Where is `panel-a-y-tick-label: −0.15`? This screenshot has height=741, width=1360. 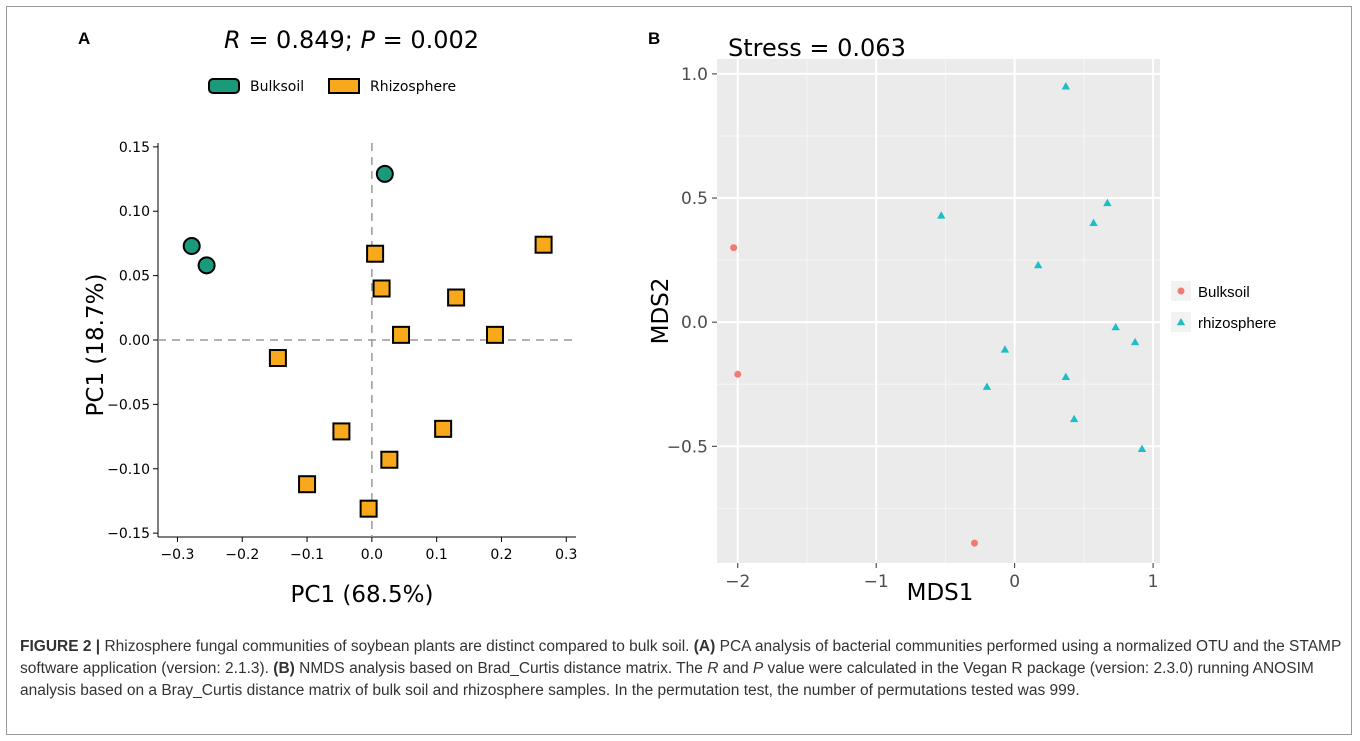 panel-a-y-tick-label: −0.15 is located at coordinates (128, 534).